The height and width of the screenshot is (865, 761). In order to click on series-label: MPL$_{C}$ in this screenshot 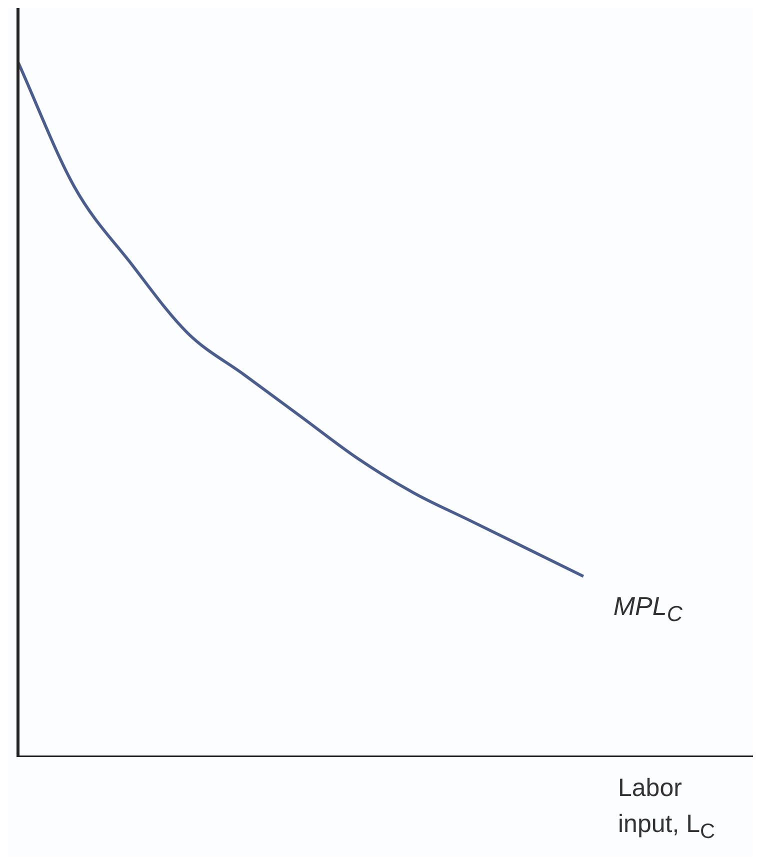, I will do `click(647, 609)`.